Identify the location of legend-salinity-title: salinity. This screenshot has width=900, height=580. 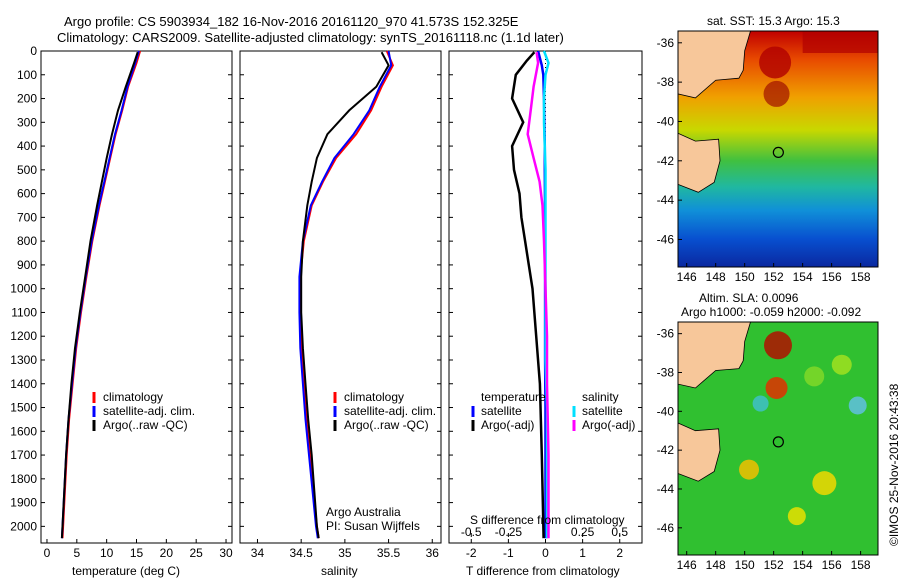
(600, 397).